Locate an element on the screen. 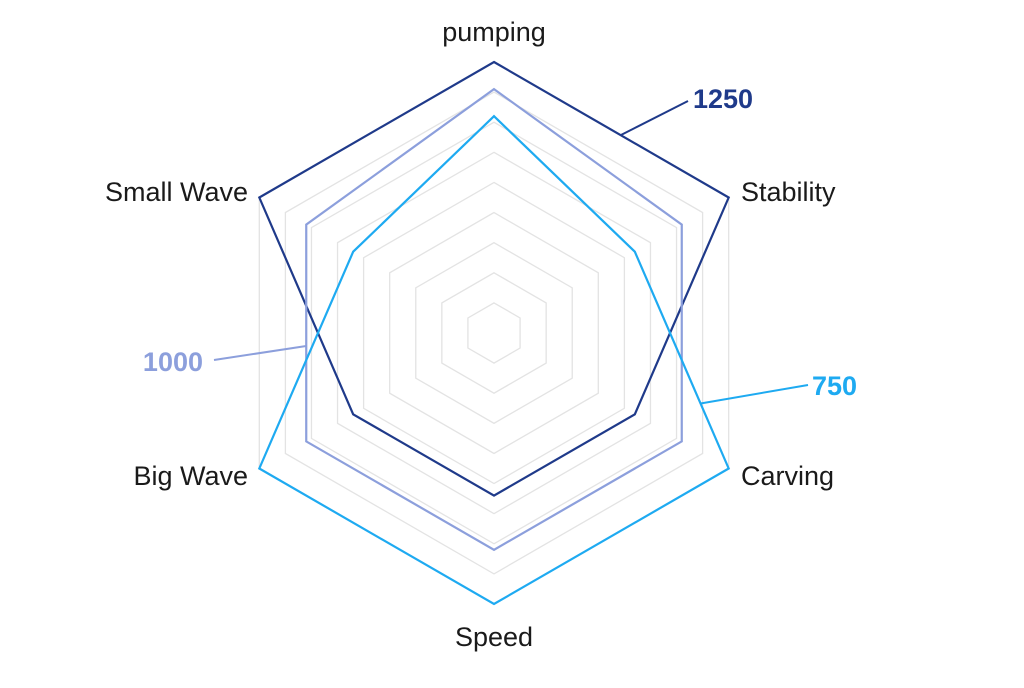  series-label-750: 750 is located at coordinates (834, 386).